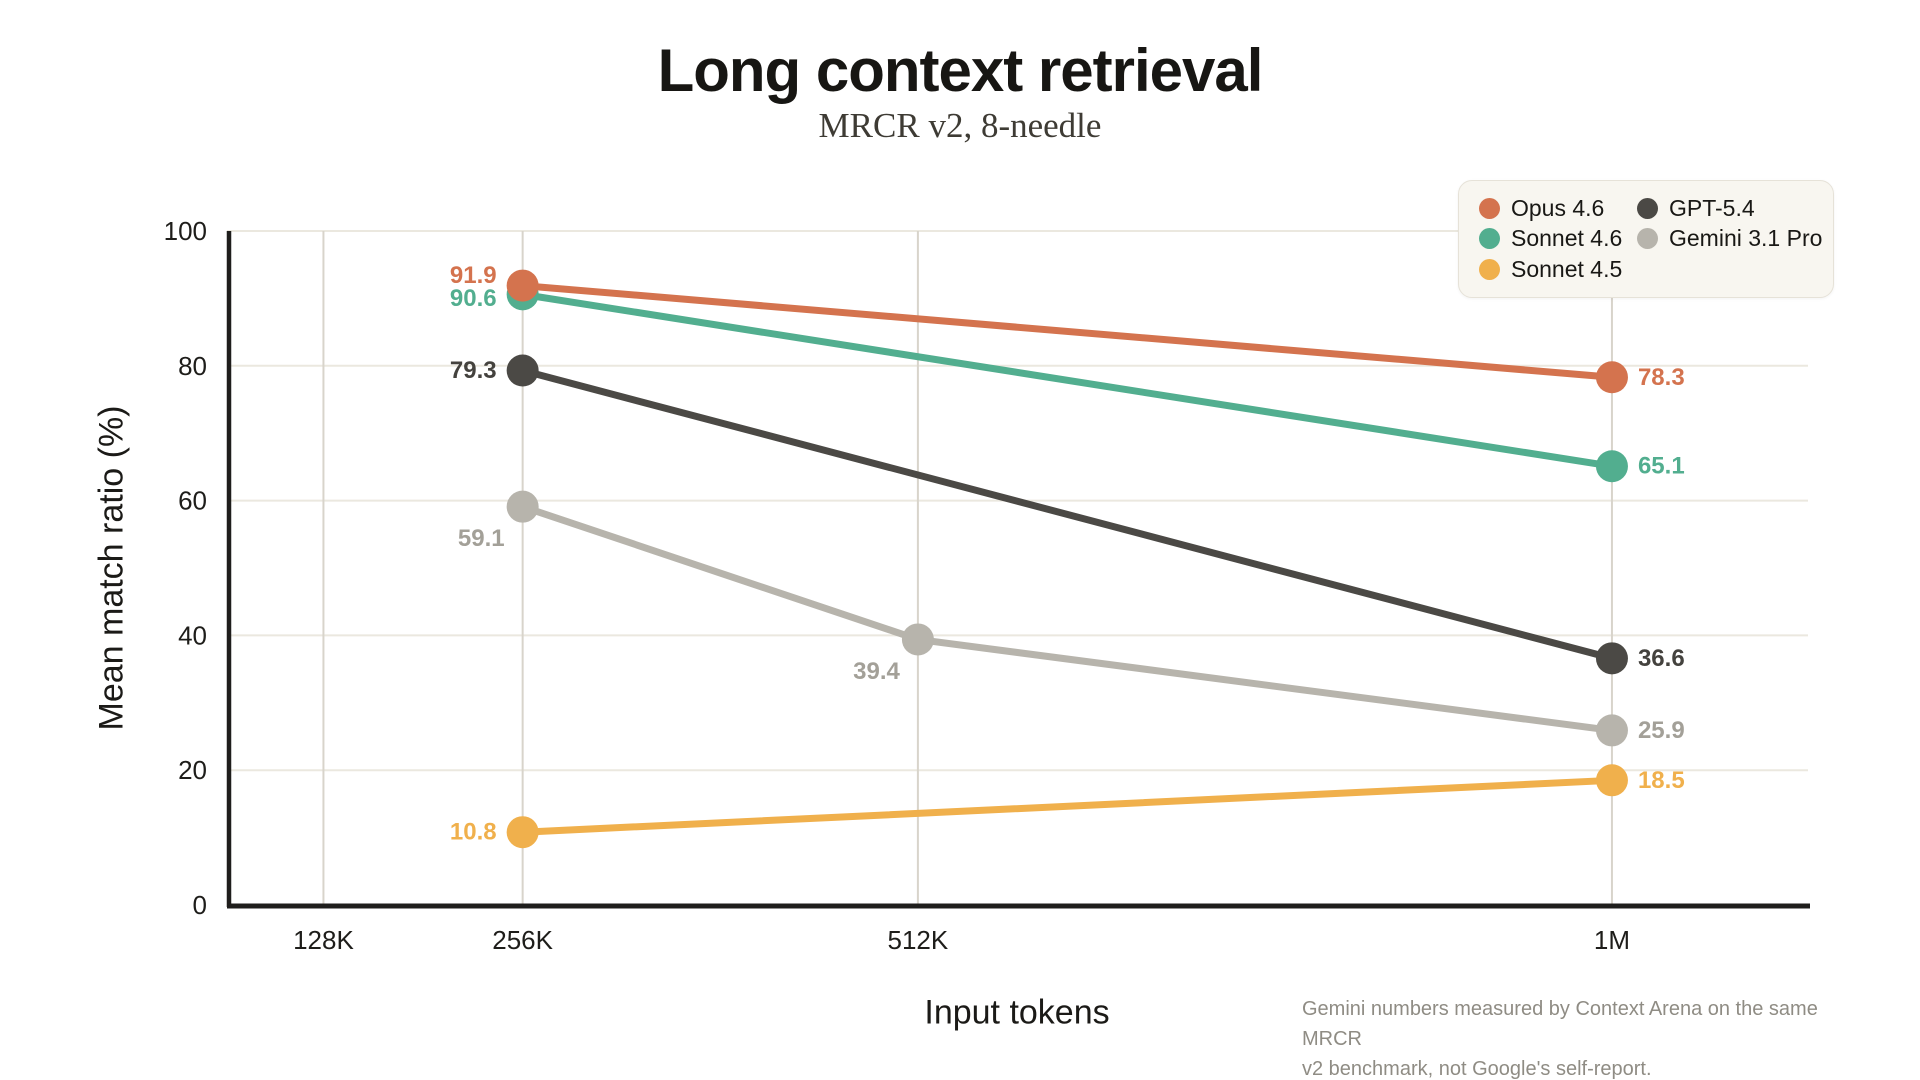 The image size is (1920, 1080). What do you see at coordinates (473, 275) in the screenshot?
I see `opus-4-6-value-label-256k: 91.9` at bounding box center [473, 275].